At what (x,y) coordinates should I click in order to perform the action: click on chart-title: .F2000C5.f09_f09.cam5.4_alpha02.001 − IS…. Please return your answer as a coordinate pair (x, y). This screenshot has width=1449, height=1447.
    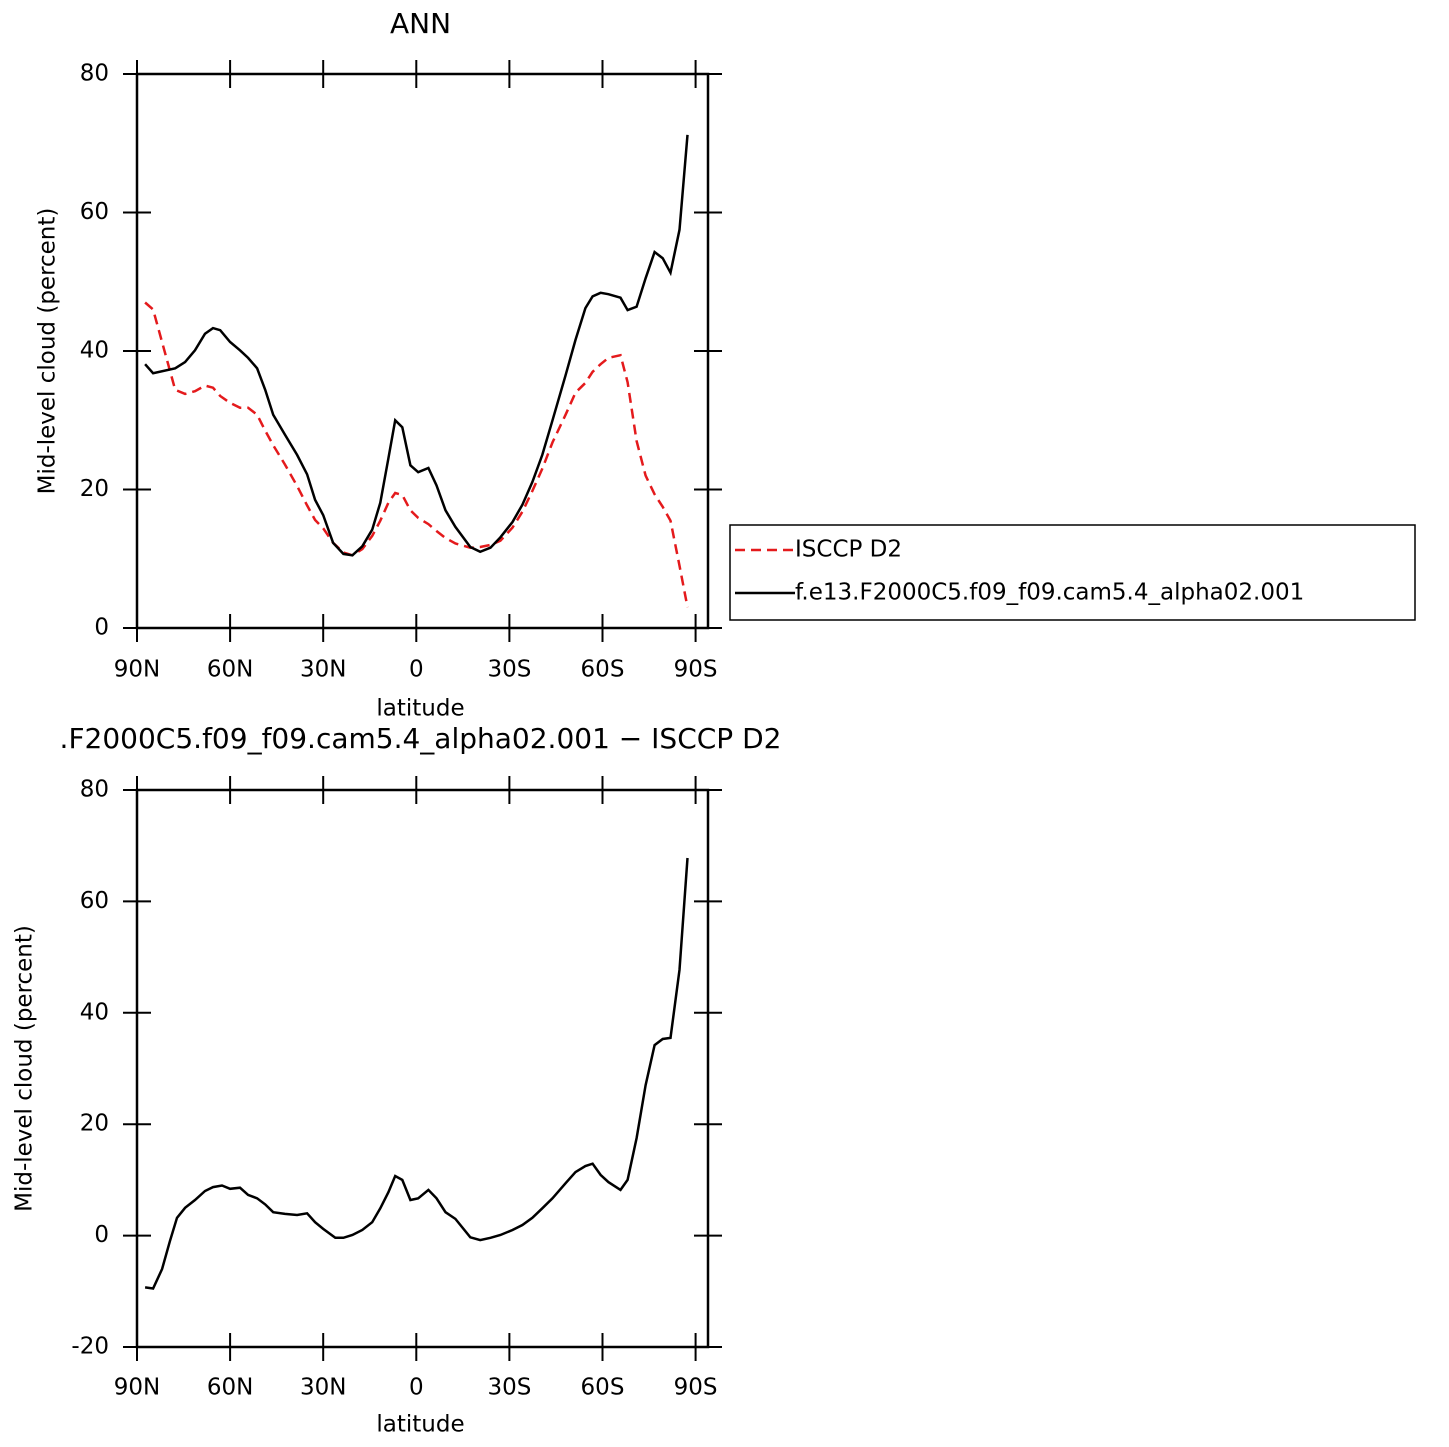
    Looking at the image, I should click on (421, 738).